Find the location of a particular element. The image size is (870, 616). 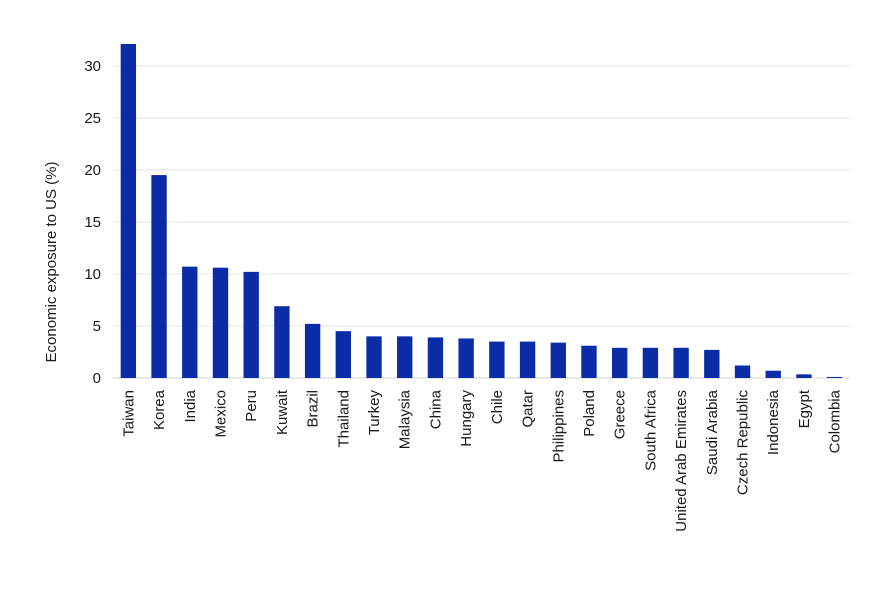

x-tick-label: Czech Republic is located at coordinates (743, 443).